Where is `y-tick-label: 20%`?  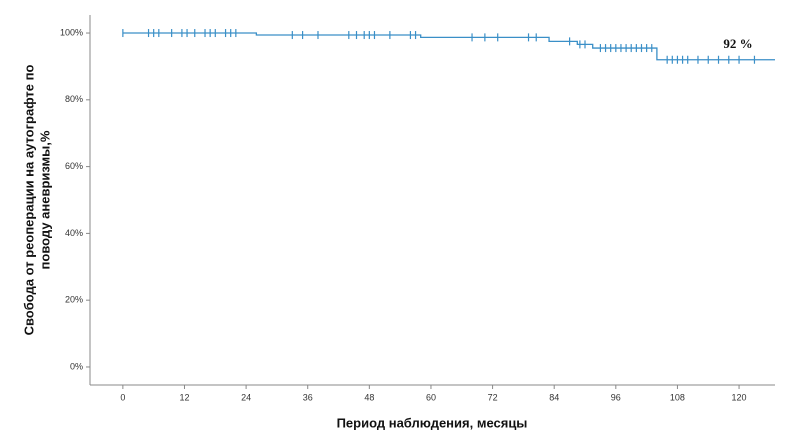
y-tick-label: 20% is located at coordinates (74, 300).